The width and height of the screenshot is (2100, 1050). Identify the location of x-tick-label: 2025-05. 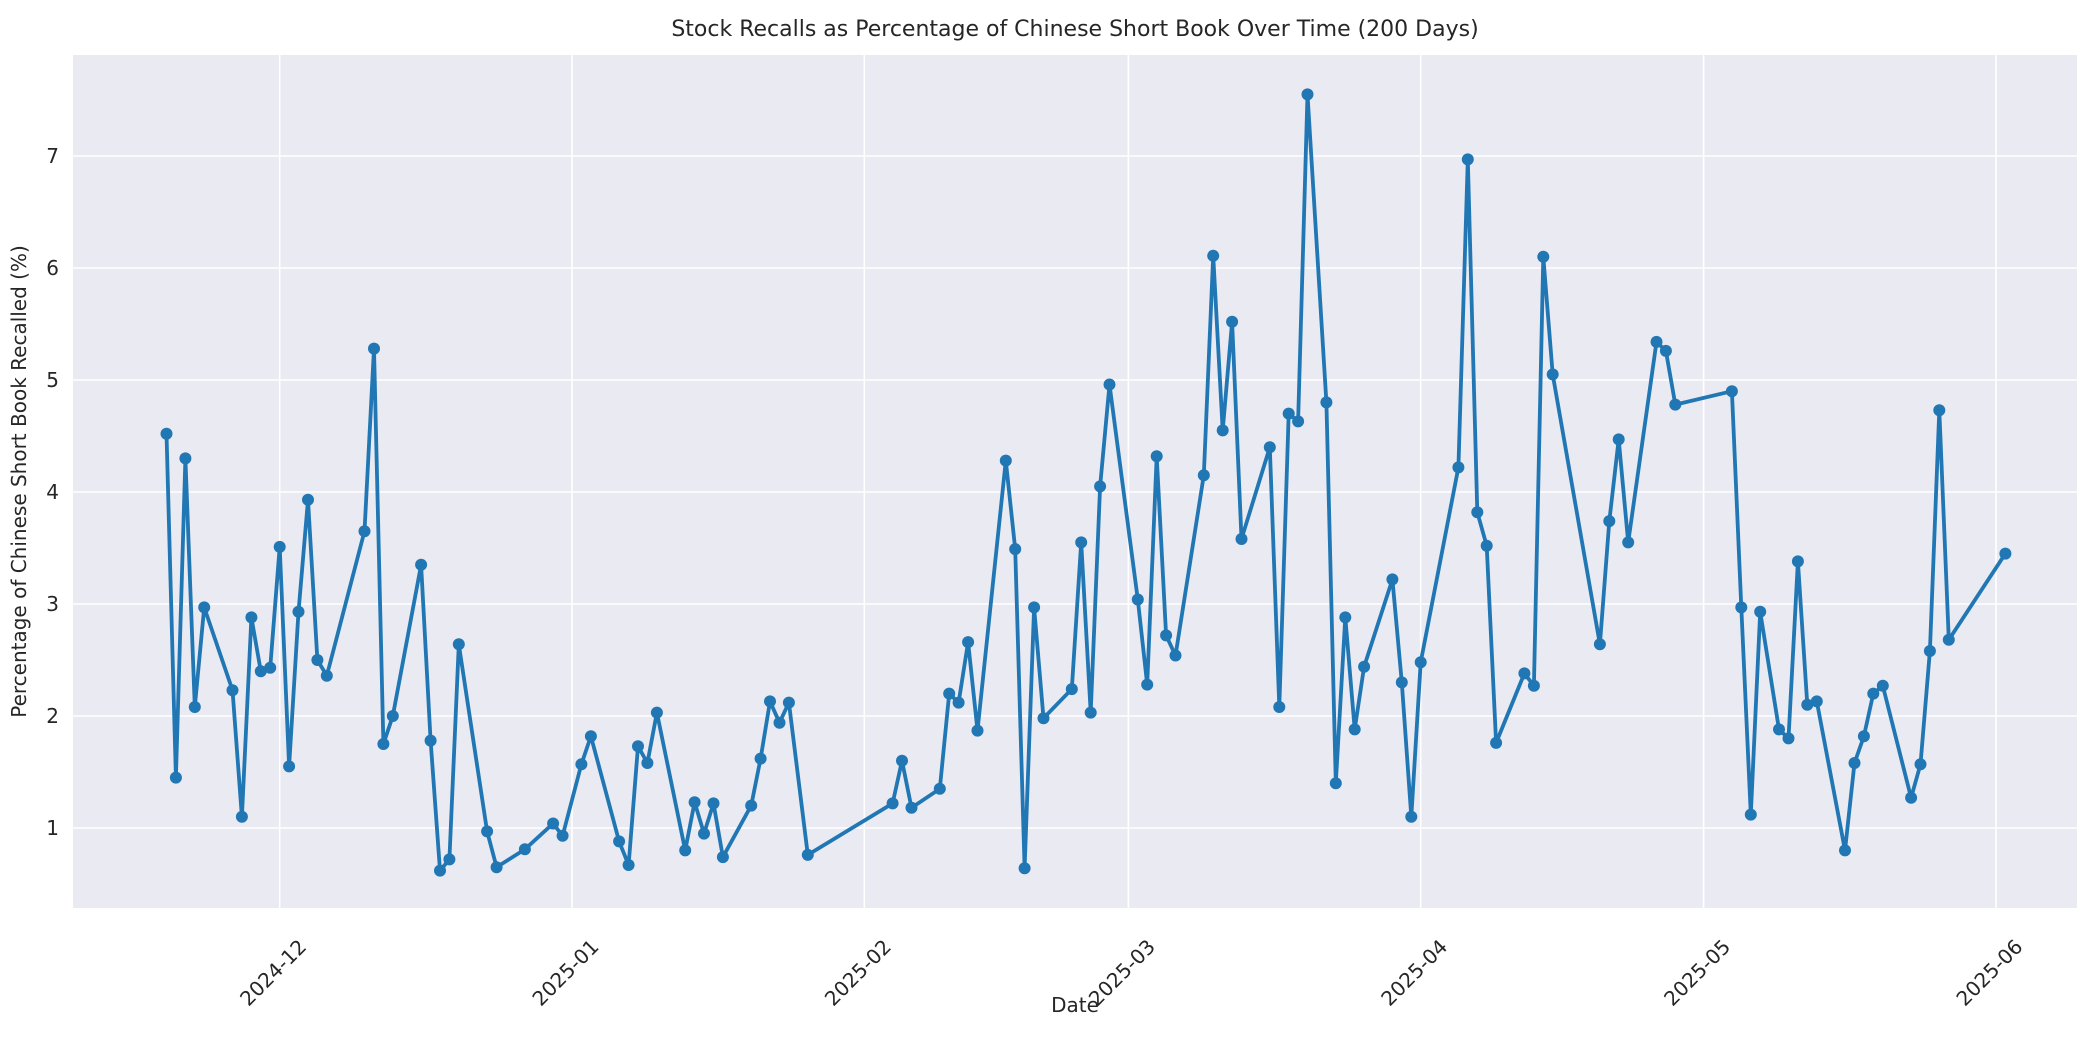
(1697, 973).